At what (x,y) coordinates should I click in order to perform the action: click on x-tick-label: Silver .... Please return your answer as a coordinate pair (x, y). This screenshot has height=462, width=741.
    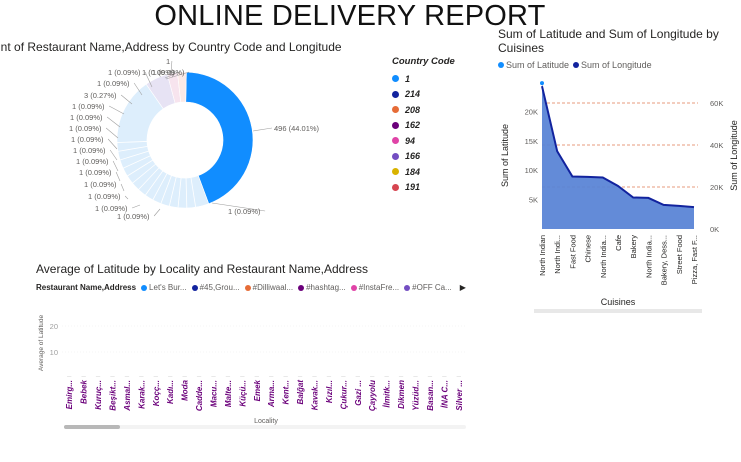
    Looking at the image, I should click on (459, 395).